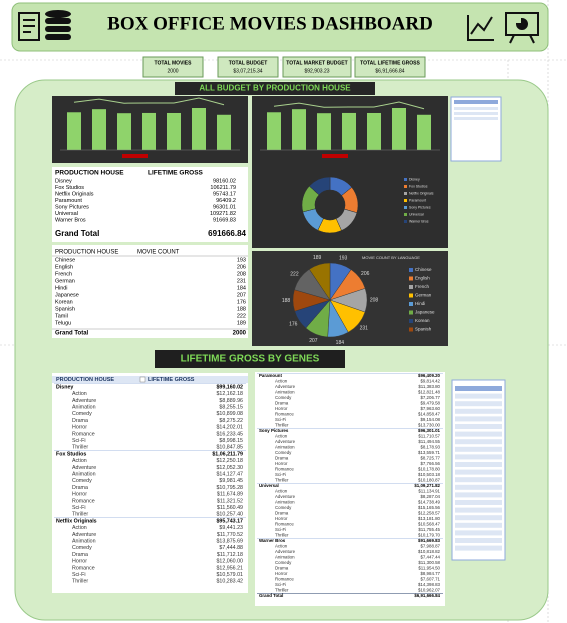  I want to click on table-cell: 193, so click(241, 260).